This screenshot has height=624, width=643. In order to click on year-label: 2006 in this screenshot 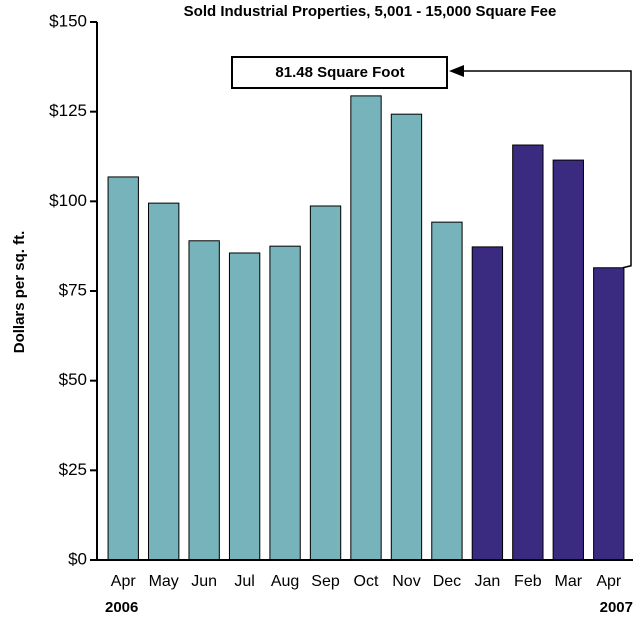, I will do `click(121, 607)`.